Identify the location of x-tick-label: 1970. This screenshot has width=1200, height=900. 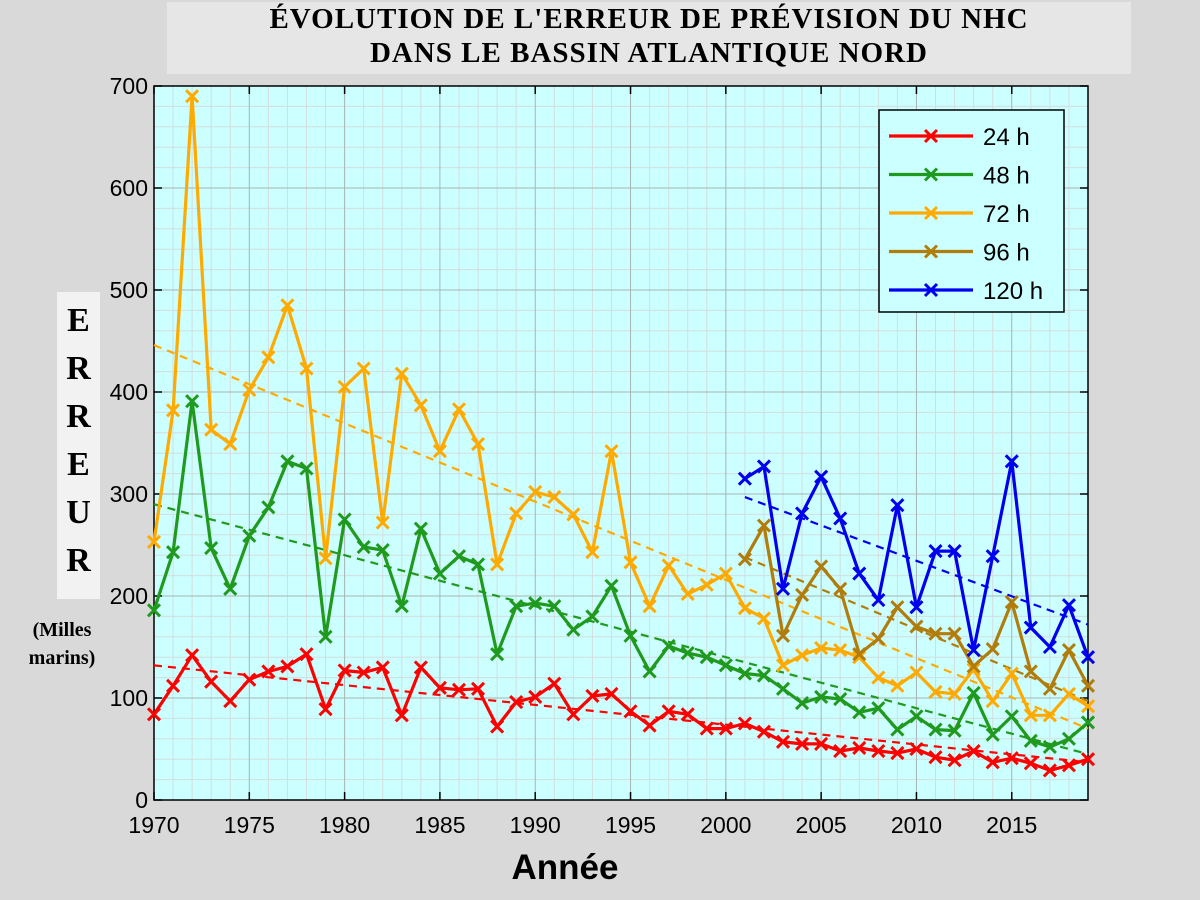
(153, 825).